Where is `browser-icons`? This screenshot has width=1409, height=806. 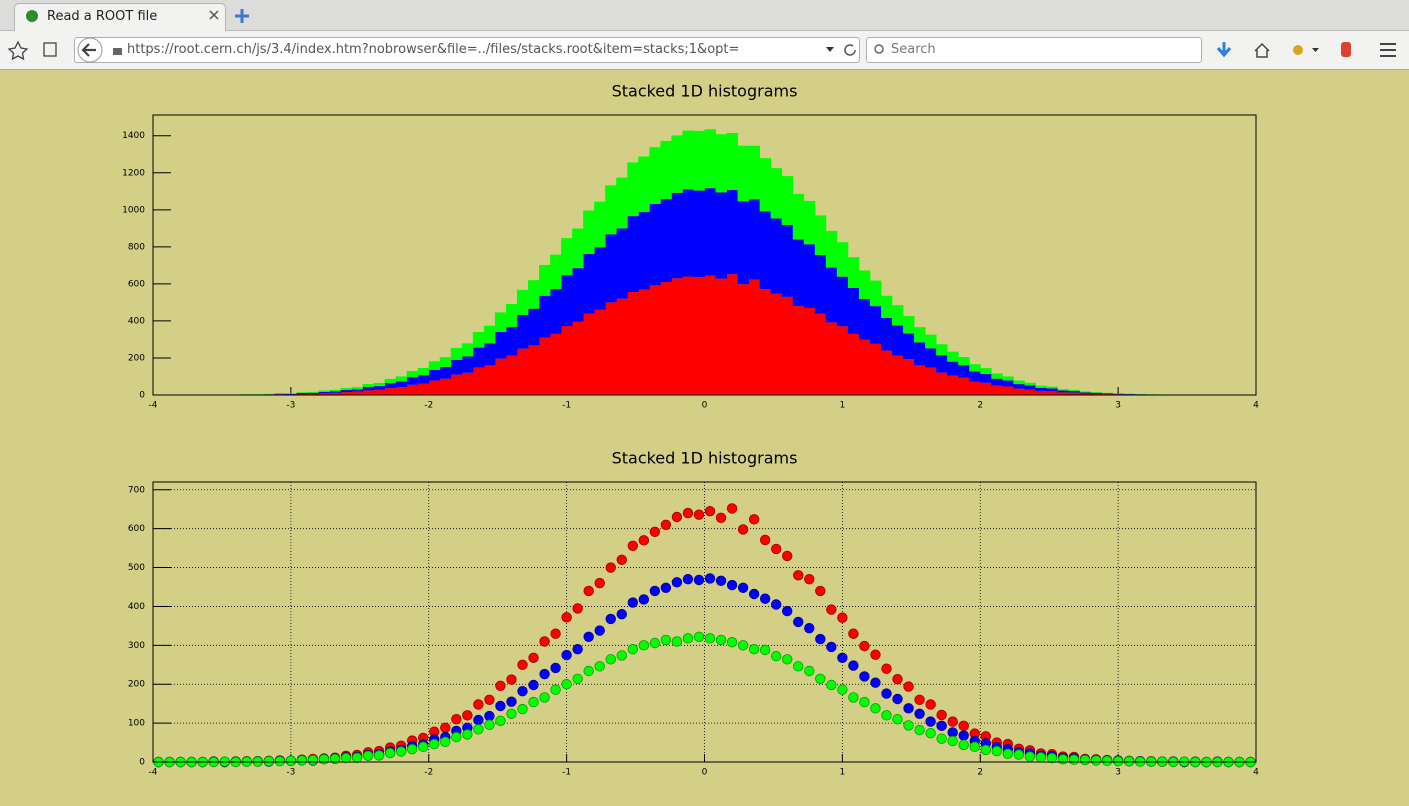 browser-icons is located at coordinates (701, 36).